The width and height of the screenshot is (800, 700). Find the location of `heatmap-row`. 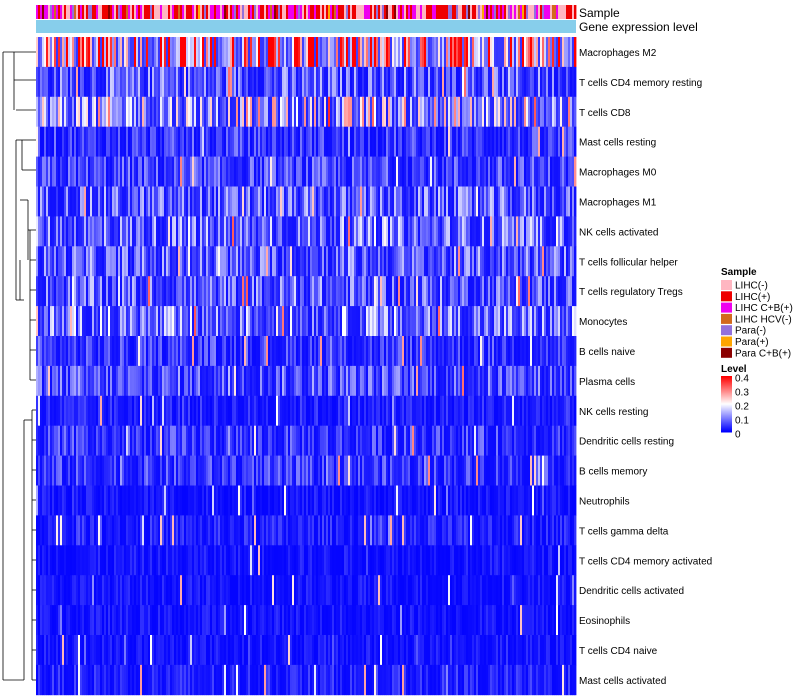

heatmap-row is located at coordinates (306, 500).